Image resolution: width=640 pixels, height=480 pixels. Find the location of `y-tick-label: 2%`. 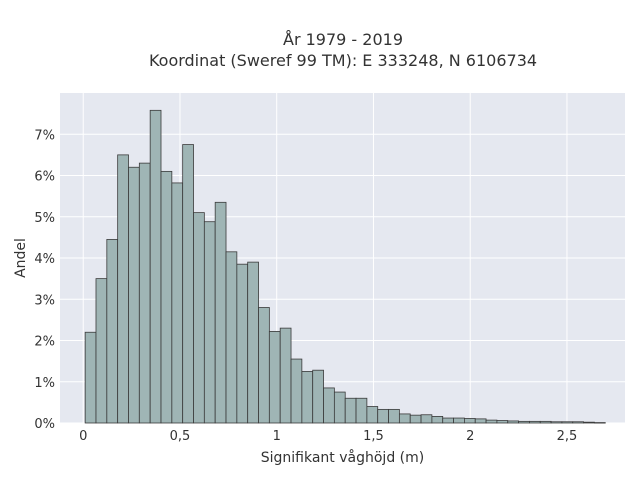

y-tick-label: 2% is located at coordinates (44, 342).